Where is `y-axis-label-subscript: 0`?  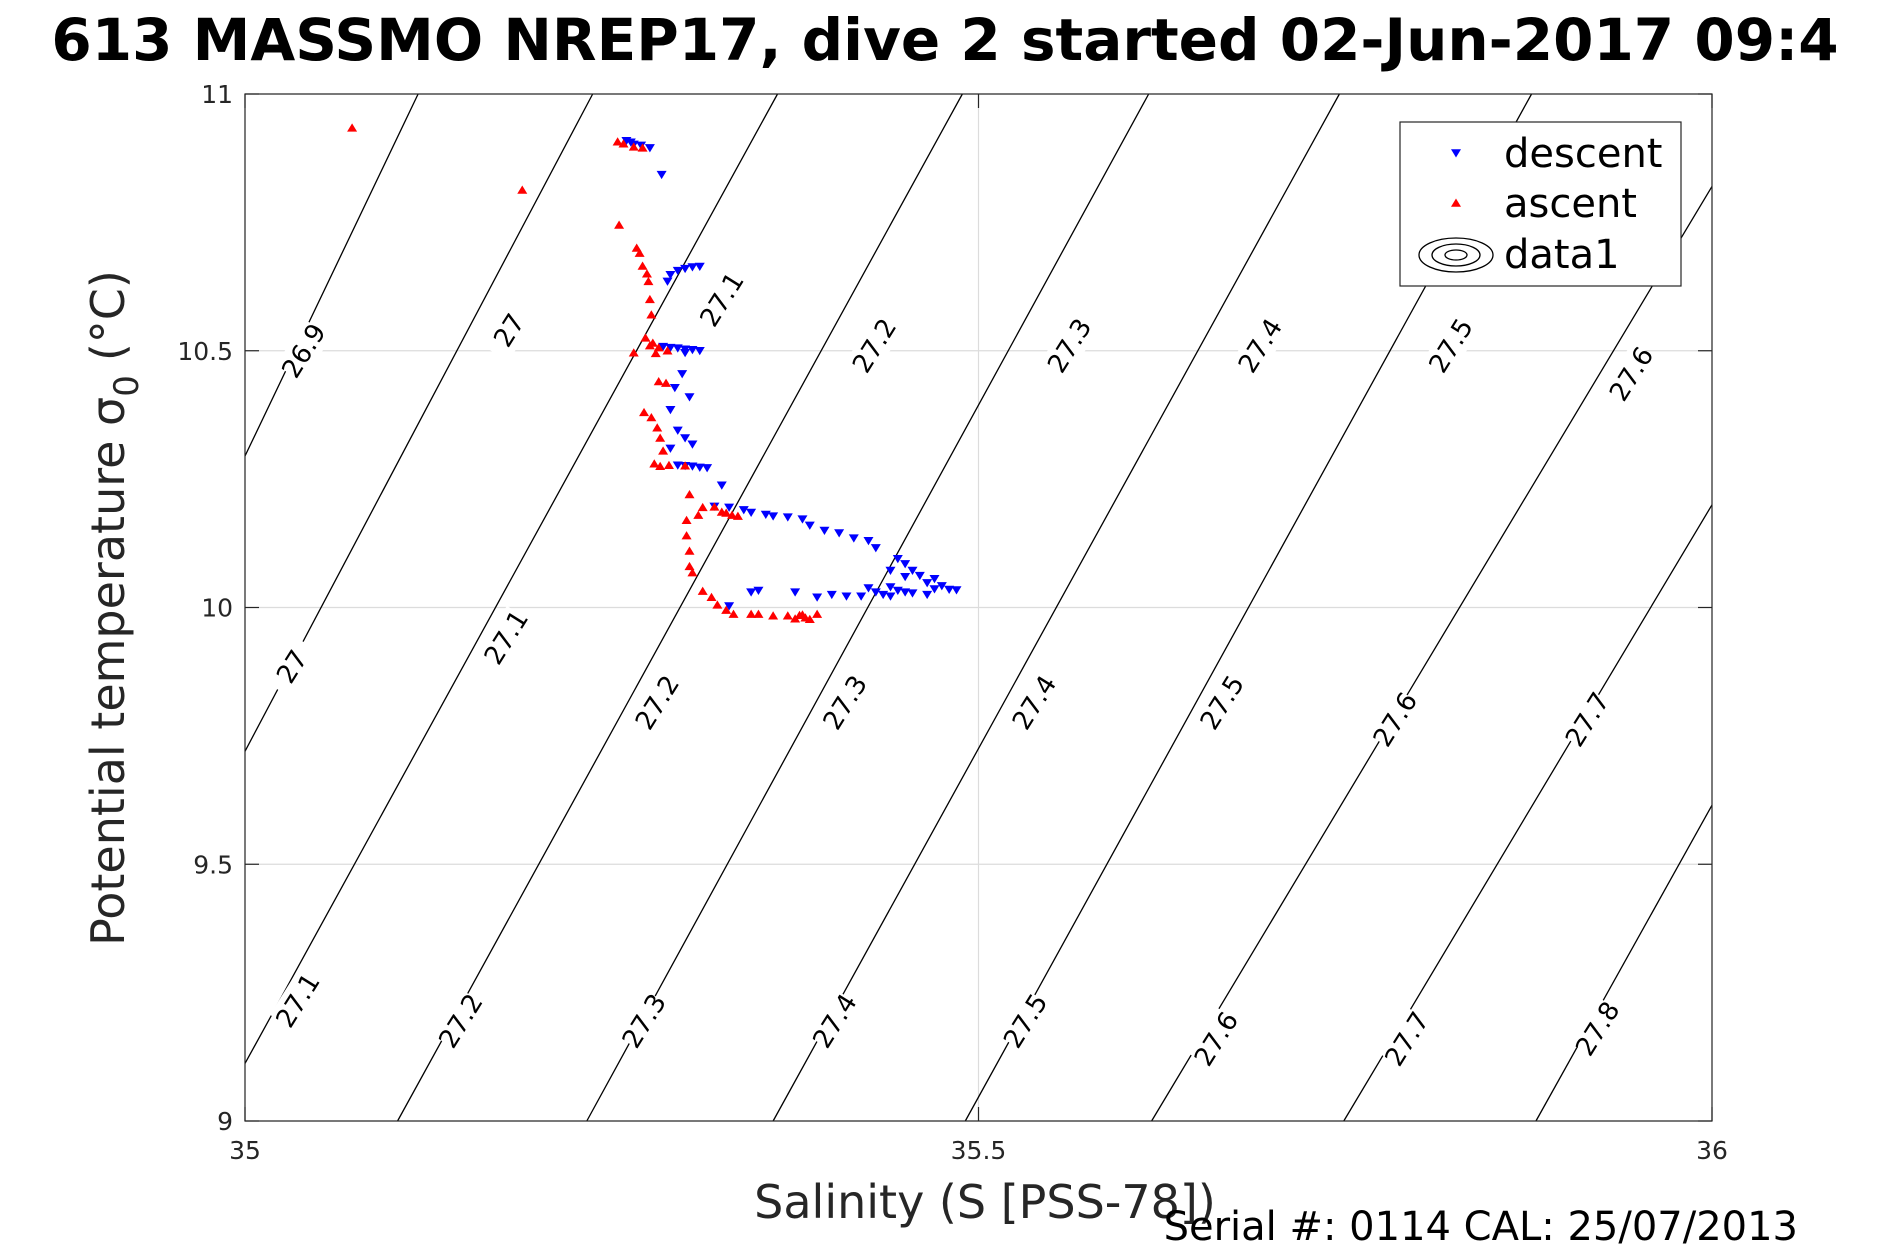 y-axis-label-subscript: 0 is located at coordinates (127, 386).